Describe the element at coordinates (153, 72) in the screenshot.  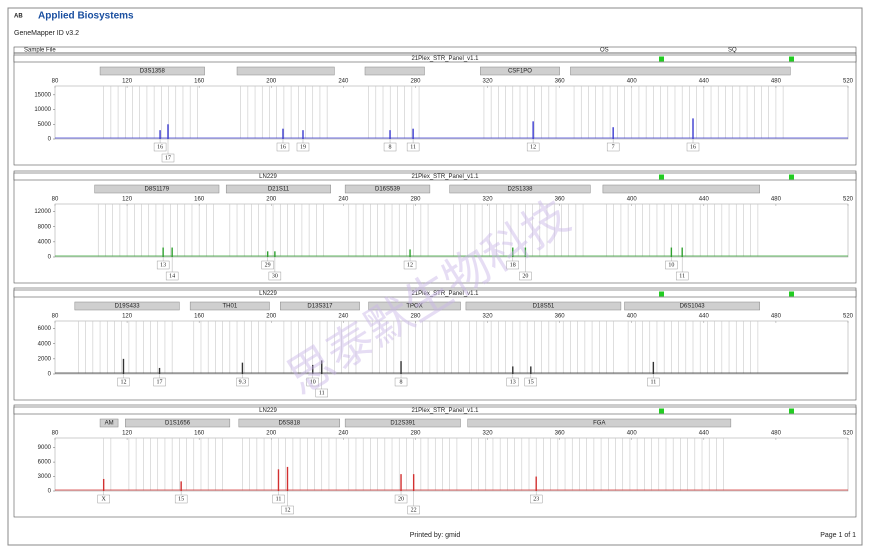
I see `locus-name: D3S1358` at that location.